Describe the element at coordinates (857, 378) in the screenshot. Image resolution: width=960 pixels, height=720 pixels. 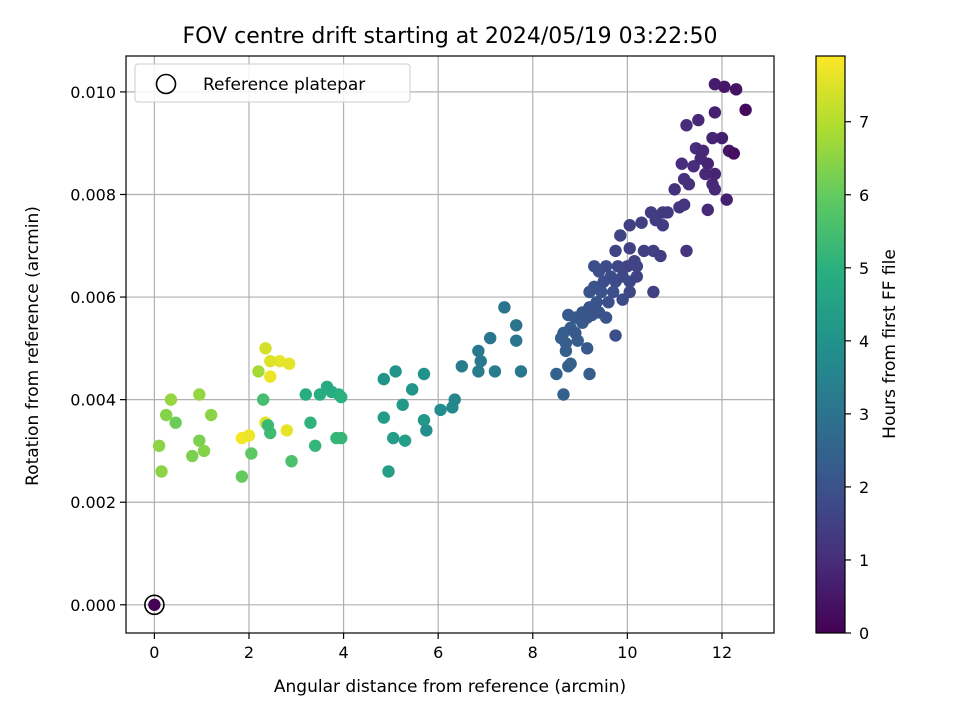
I see `colorbar-ticks: 0 1 2 3 4 5 6 7` at that location.